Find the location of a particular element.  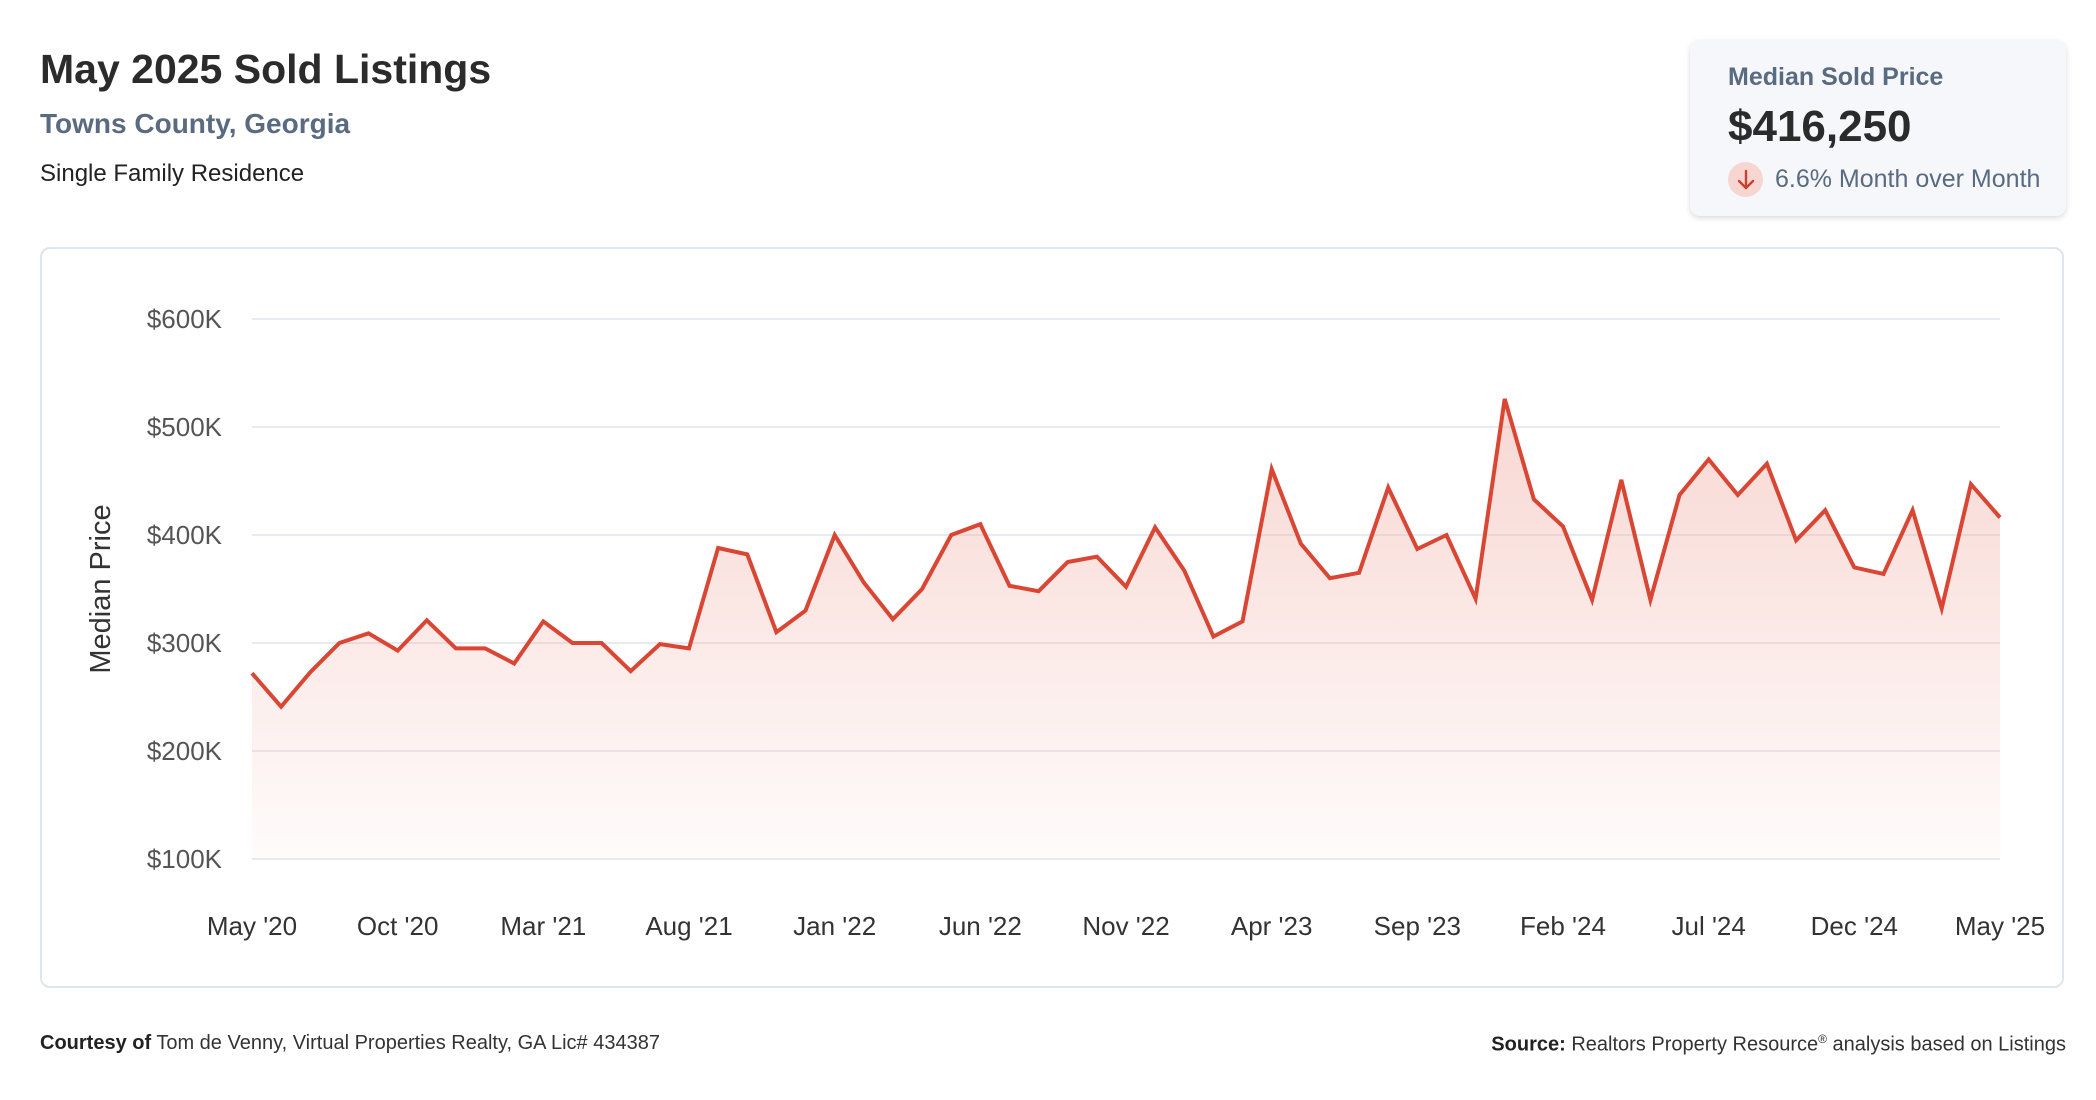

x-tick-label: Nov '22 is located at coordinates (1125, 926).